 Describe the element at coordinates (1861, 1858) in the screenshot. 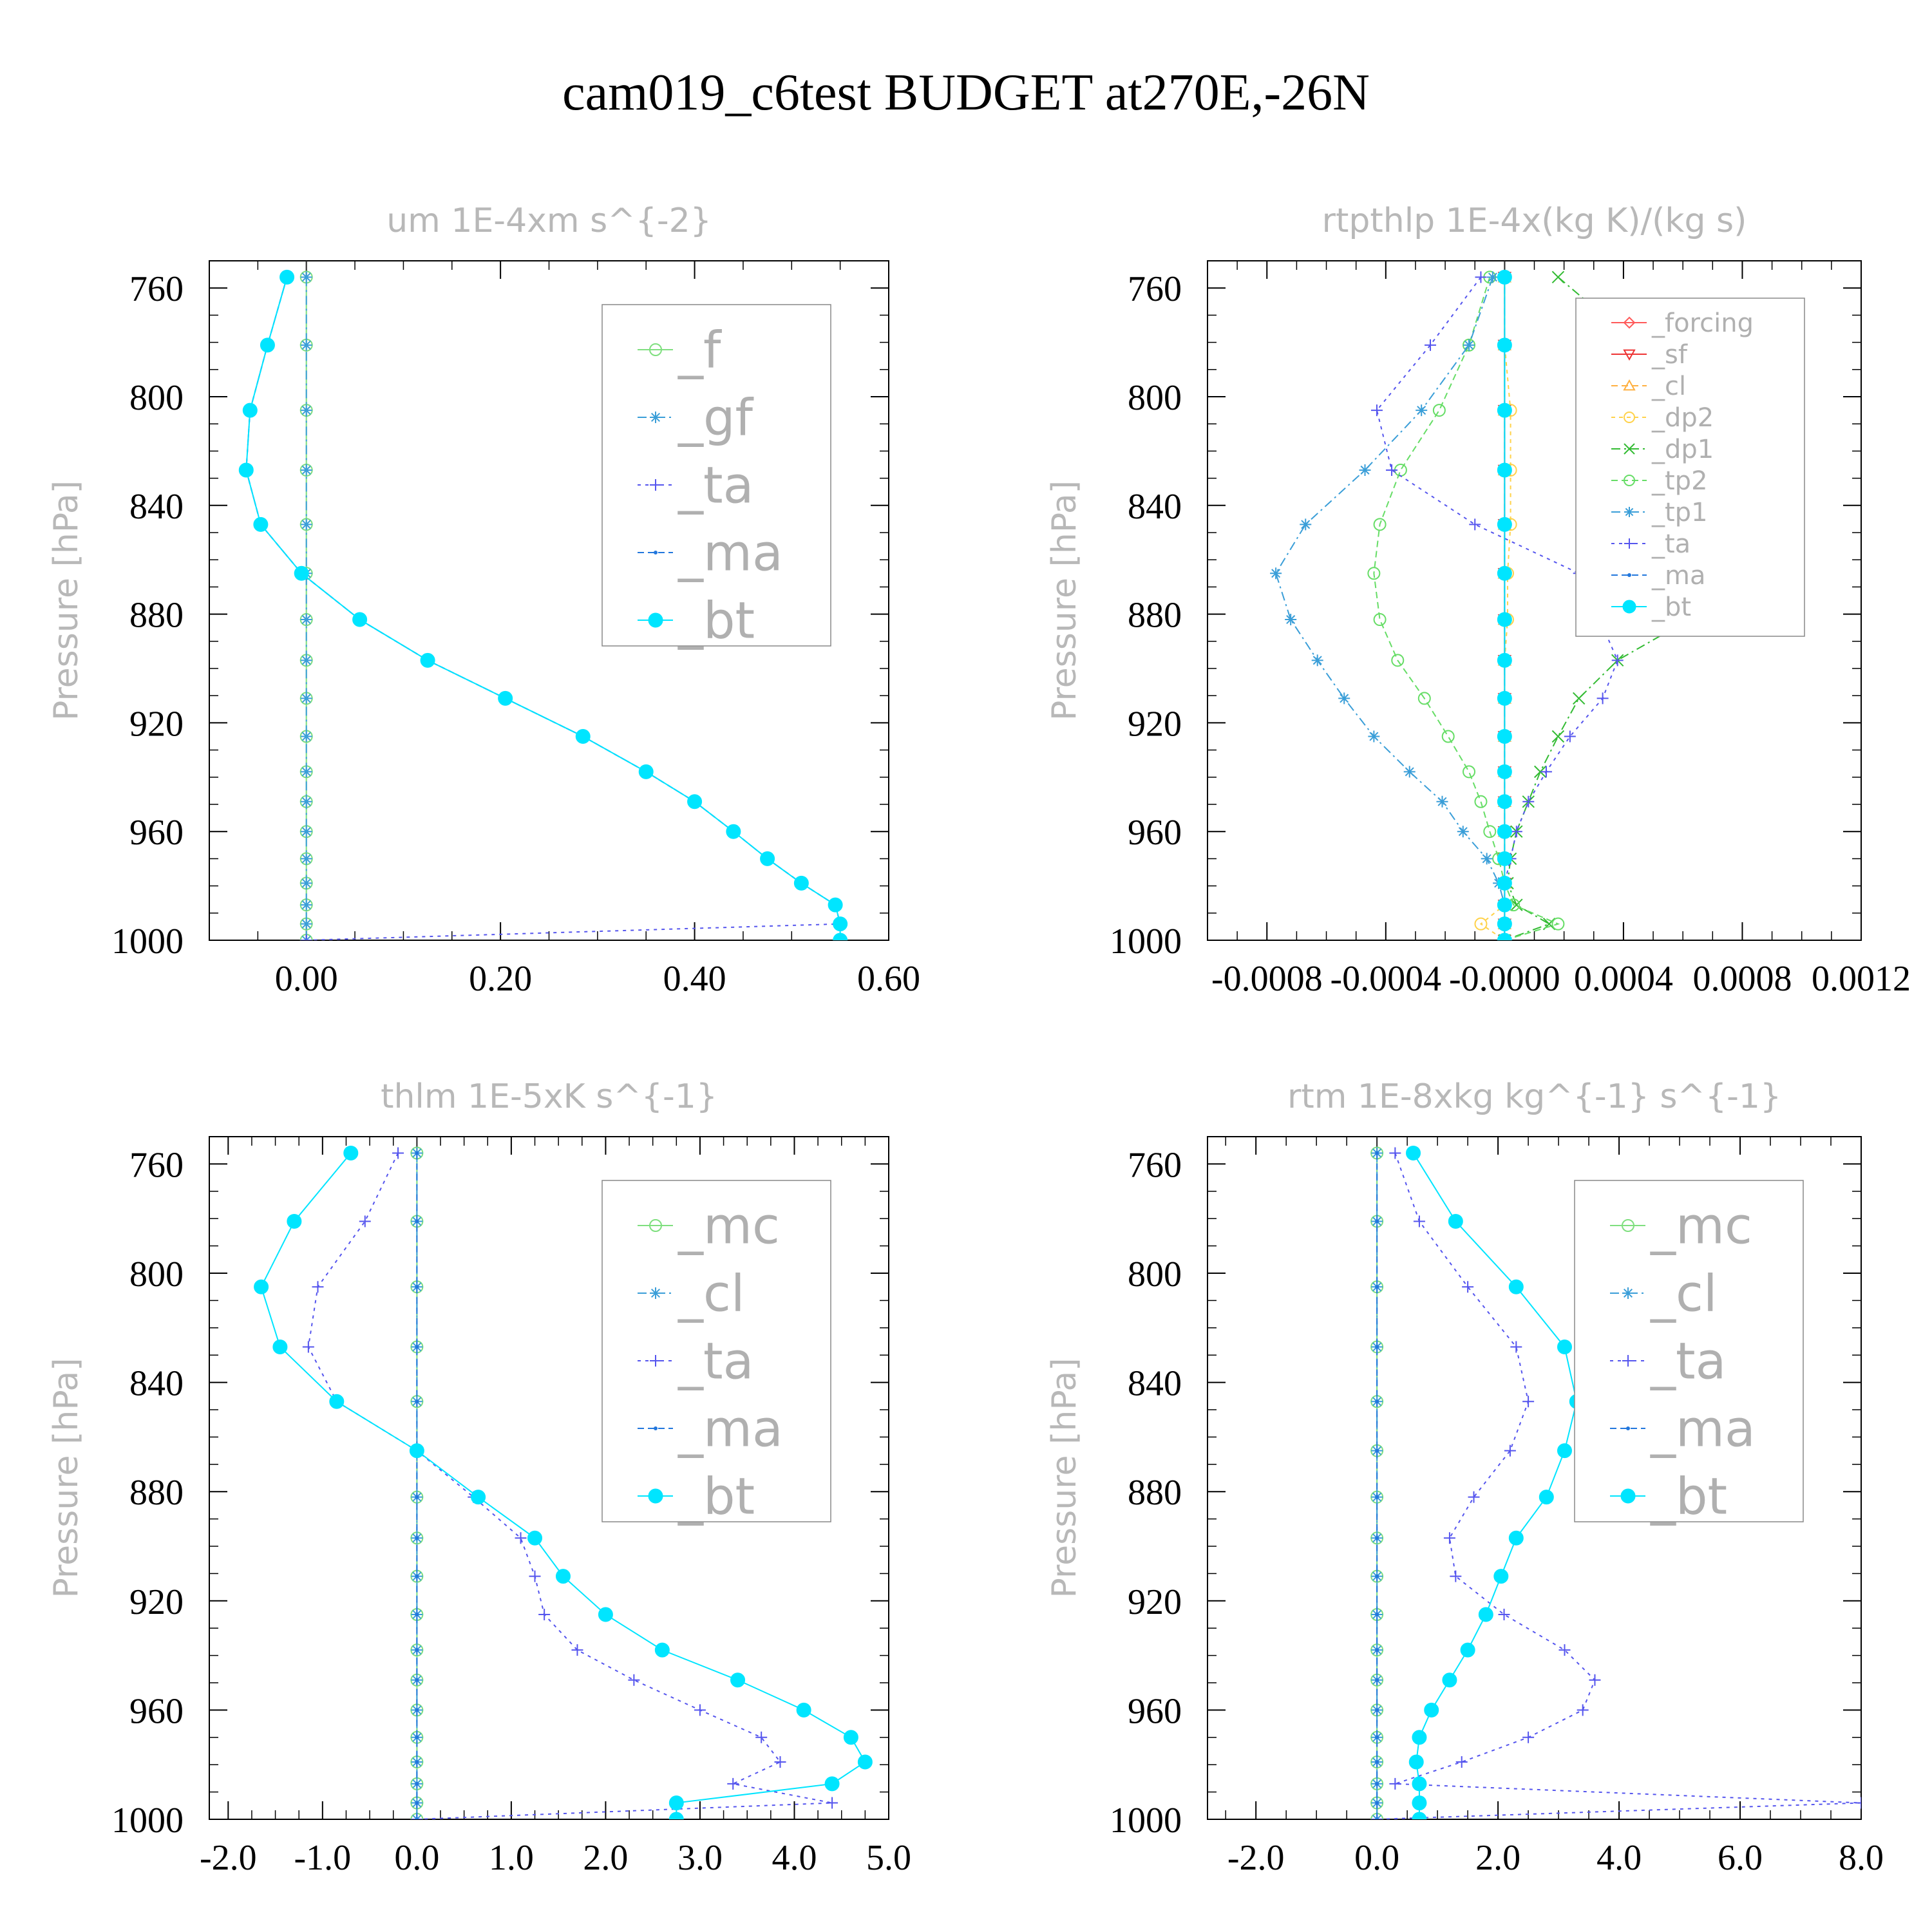

I see `x-tick-label: 8.0` at that location.